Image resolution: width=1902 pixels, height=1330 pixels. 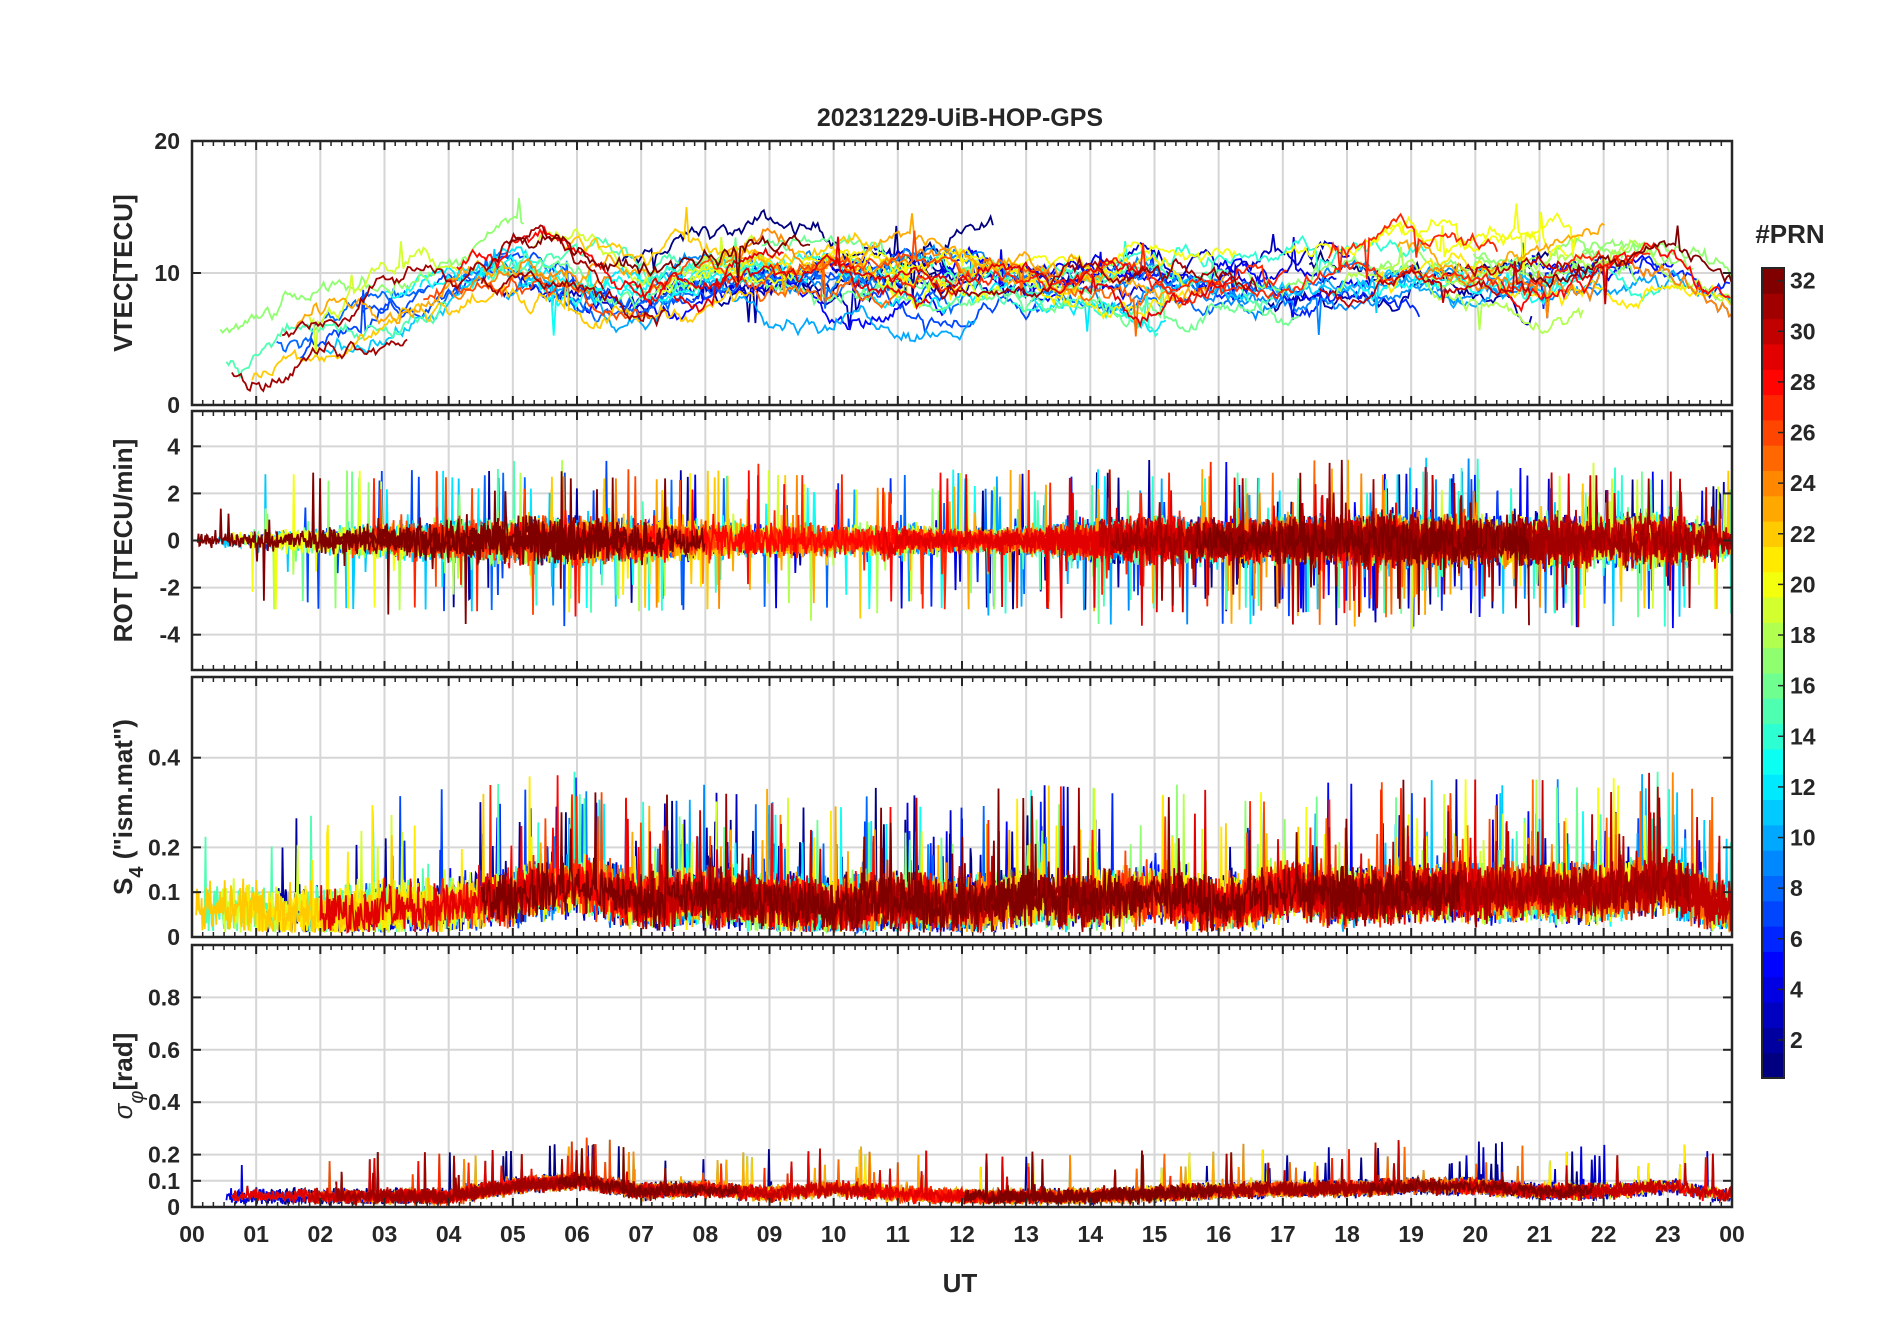 I want to click on y-tick-label: 2, so click(x=173, y=493).